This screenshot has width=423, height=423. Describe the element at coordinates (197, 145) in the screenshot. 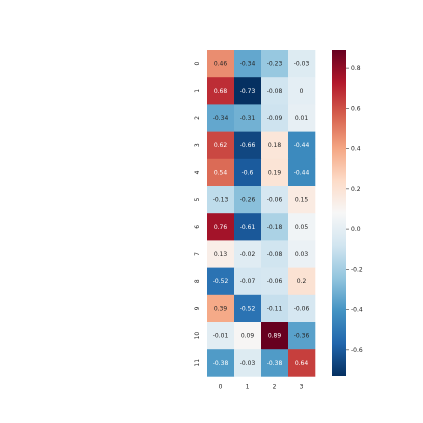

I see `row-tick-label: 3` at that location.